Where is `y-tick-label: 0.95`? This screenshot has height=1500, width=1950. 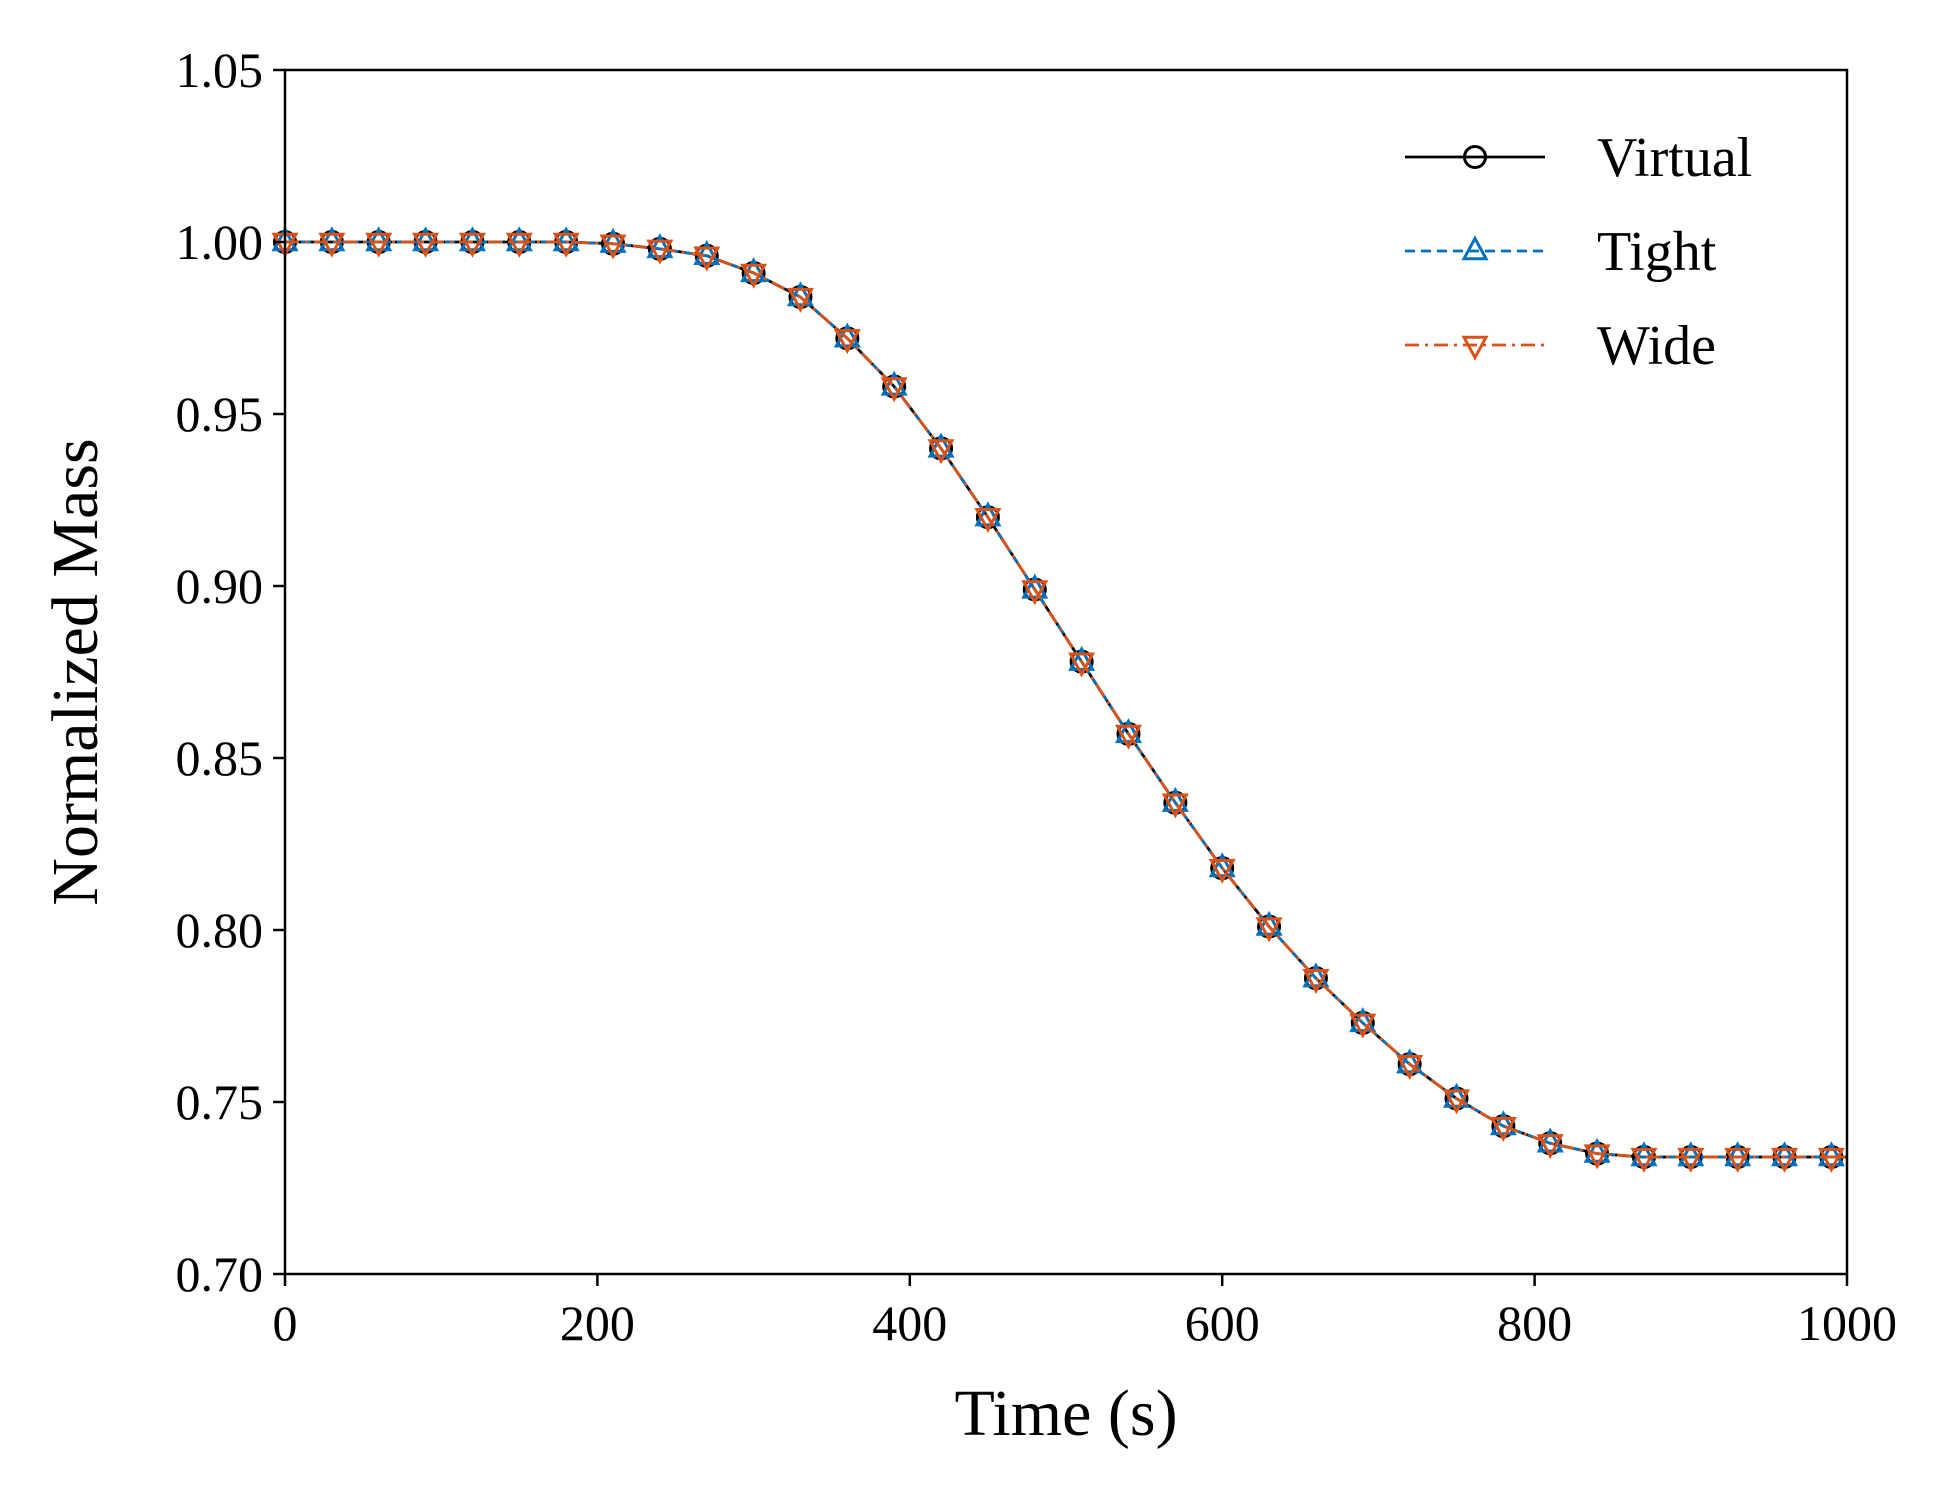
y-tick-label: 0.95 is located at coordinates (220, 414).